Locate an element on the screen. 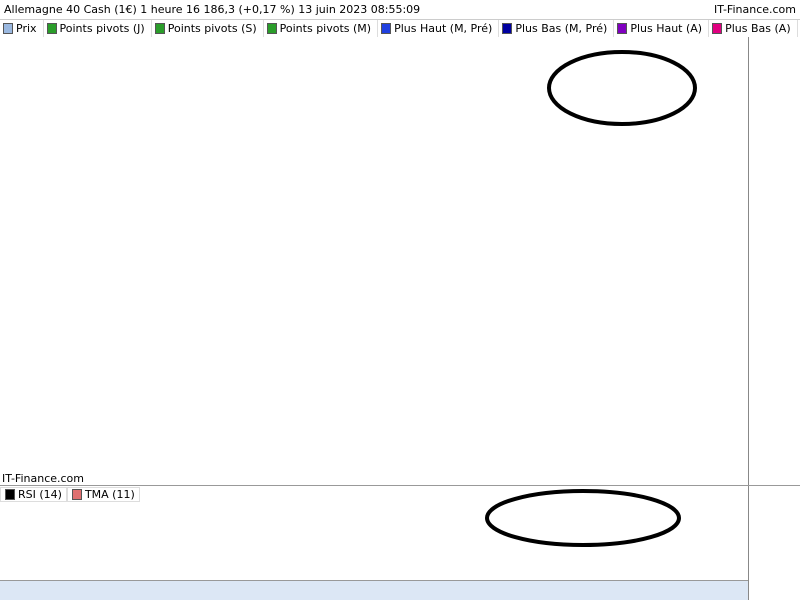  watermark: IT-Finance.com is located at coordinates (43, 478).